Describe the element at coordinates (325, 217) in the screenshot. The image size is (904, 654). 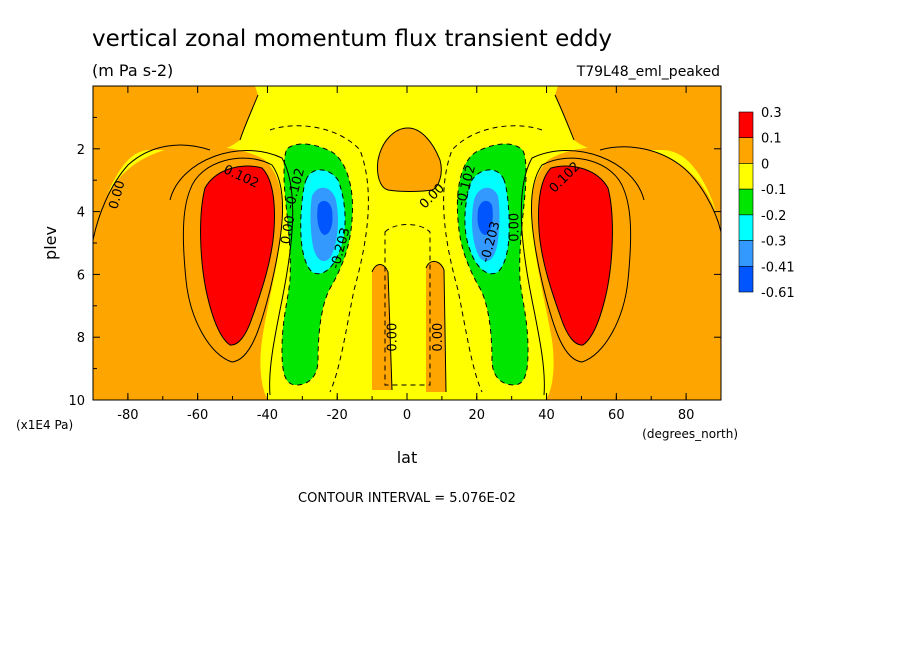
I see `field-blue-left` at that location.